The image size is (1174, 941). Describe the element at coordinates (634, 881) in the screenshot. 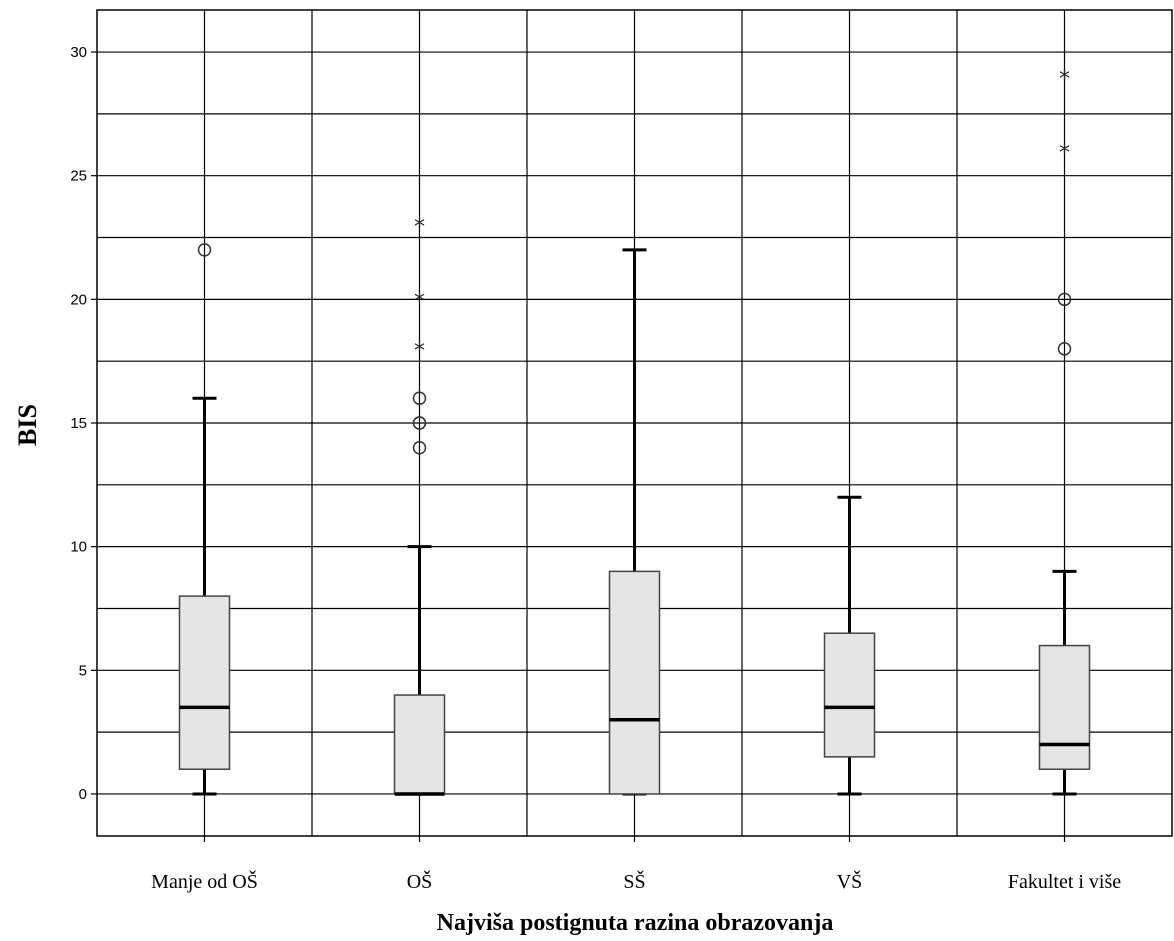

I see `x-tick-label: SŠ` at that location.